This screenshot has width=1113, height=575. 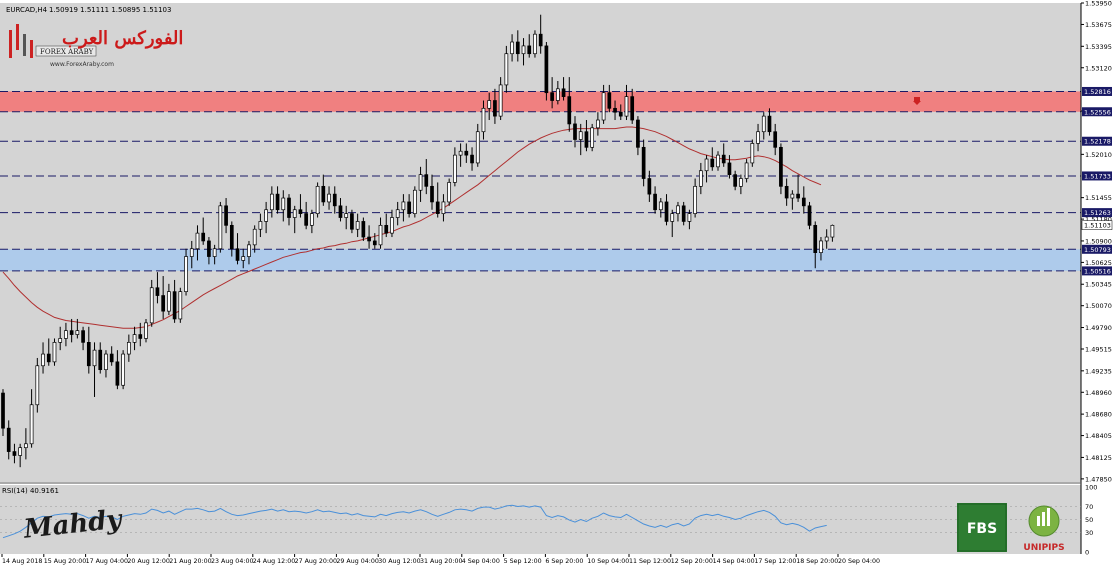 I want to click on alert-arrow-icon, so click(x=917, y=101).